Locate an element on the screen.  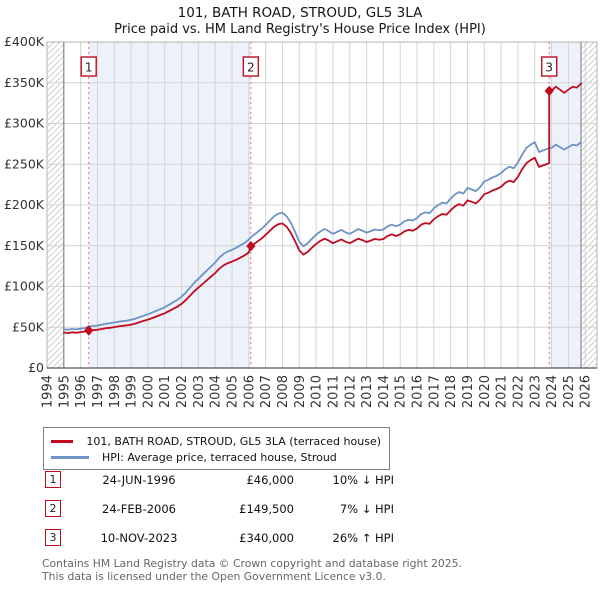
table-row: 1 24-JUN-1996 £46,000 10% ↓ HPI is located at coordinates (219, 479).